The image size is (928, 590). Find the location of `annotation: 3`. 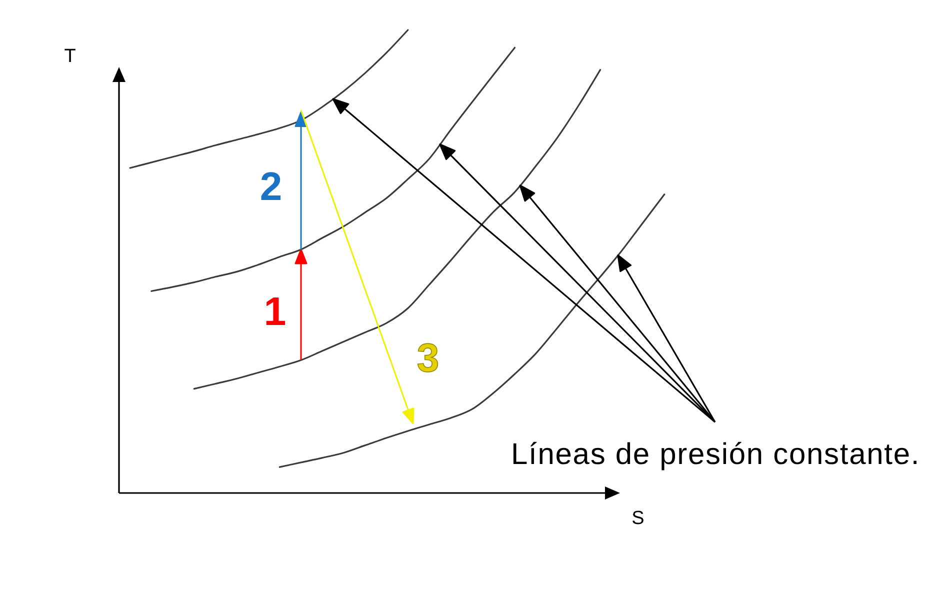

annotation: 3 is located at coordinates (428, 358).